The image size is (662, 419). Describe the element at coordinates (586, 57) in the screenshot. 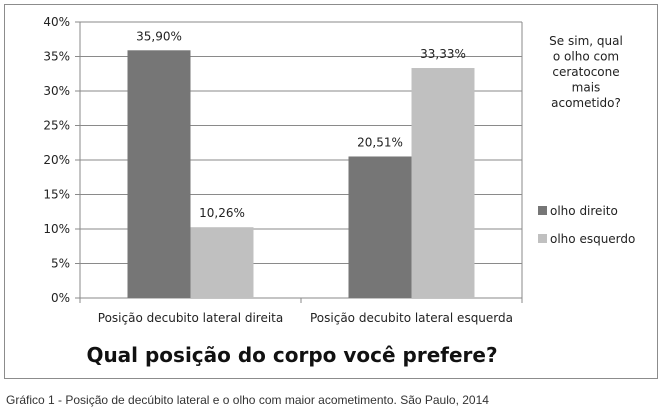

I see `legend-title-line: o olho com` at that location.